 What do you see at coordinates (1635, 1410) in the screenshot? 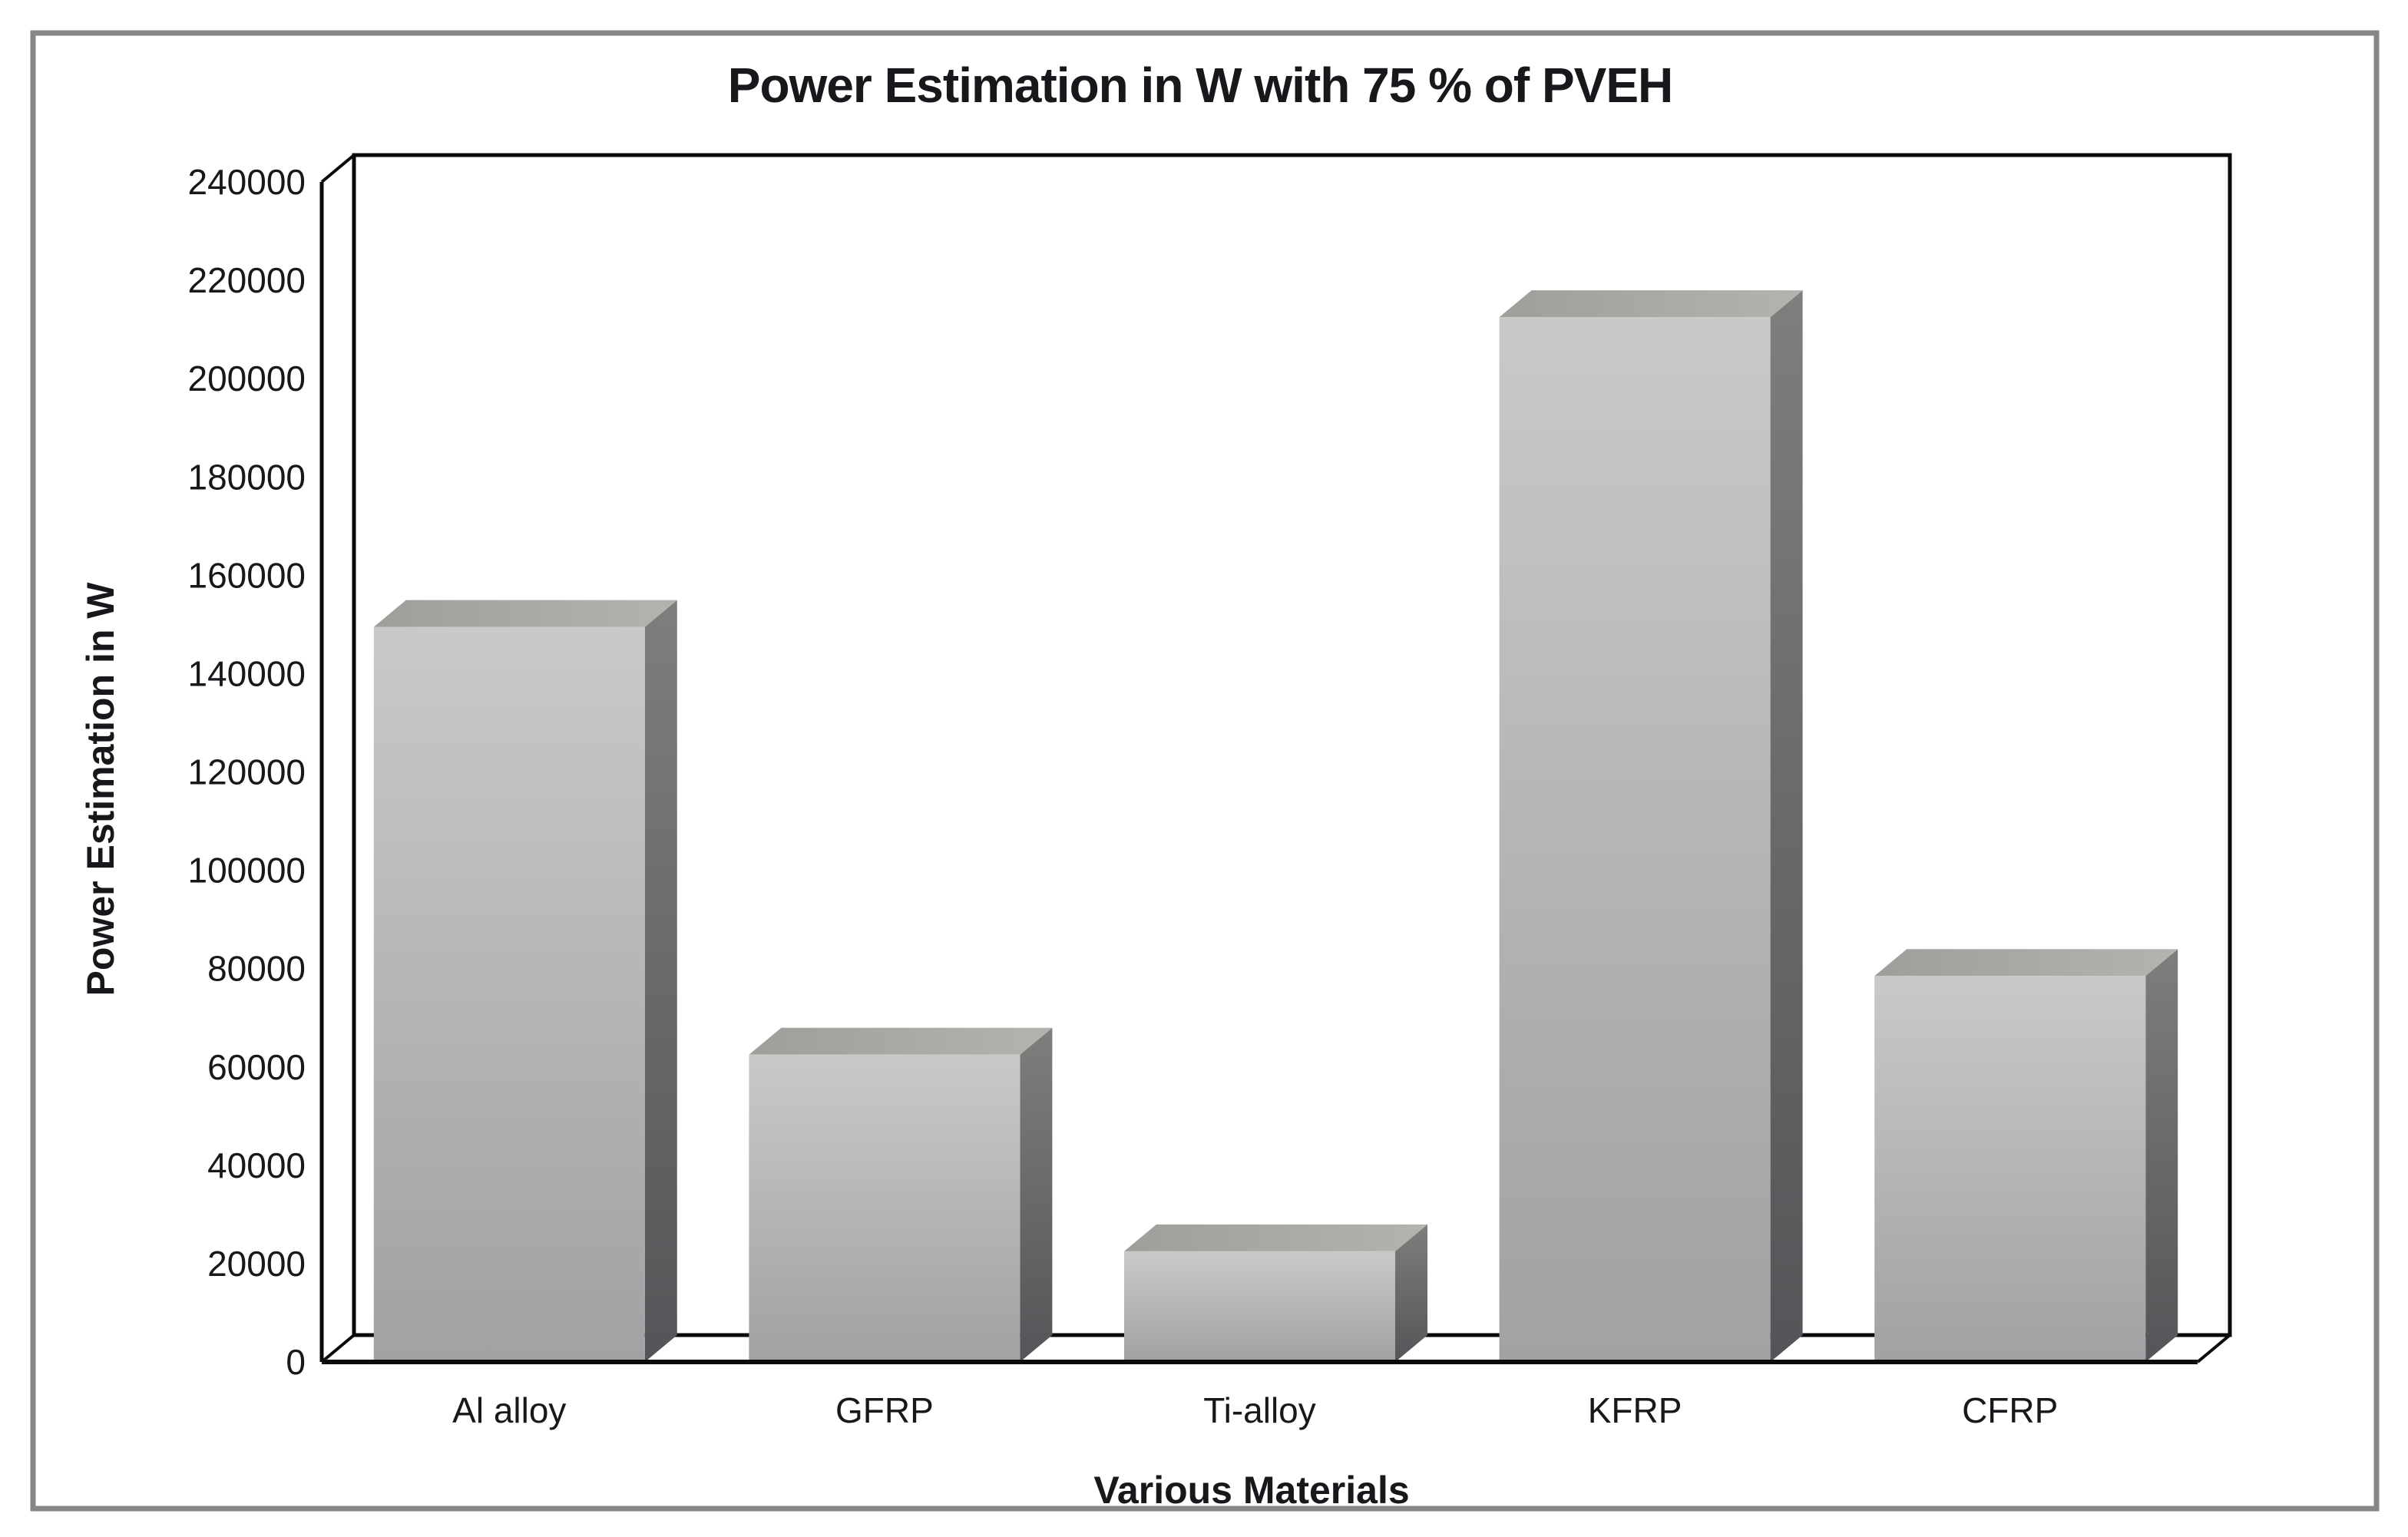
I see `x-category-label: KFRP` at bounding box center [1635, 1410].